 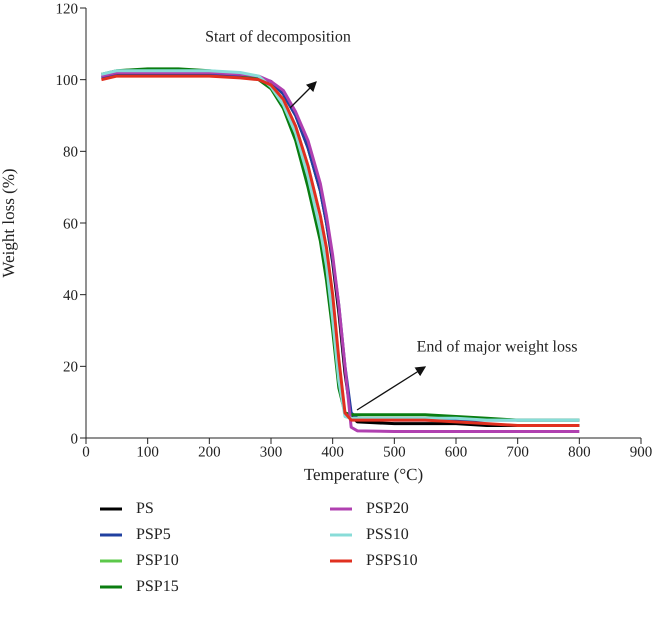 I want to click on y-tick-label: 40, so click(x=70, y=296).